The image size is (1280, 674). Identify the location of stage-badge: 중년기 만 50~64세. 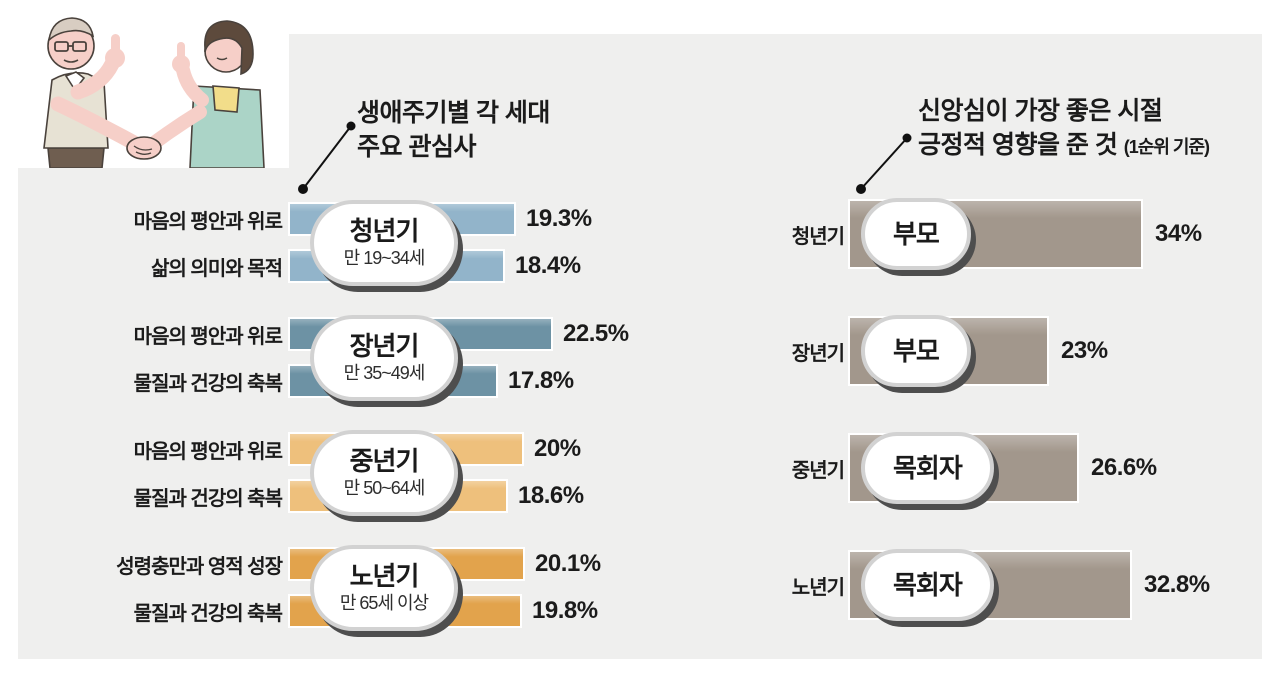
(384, 473).